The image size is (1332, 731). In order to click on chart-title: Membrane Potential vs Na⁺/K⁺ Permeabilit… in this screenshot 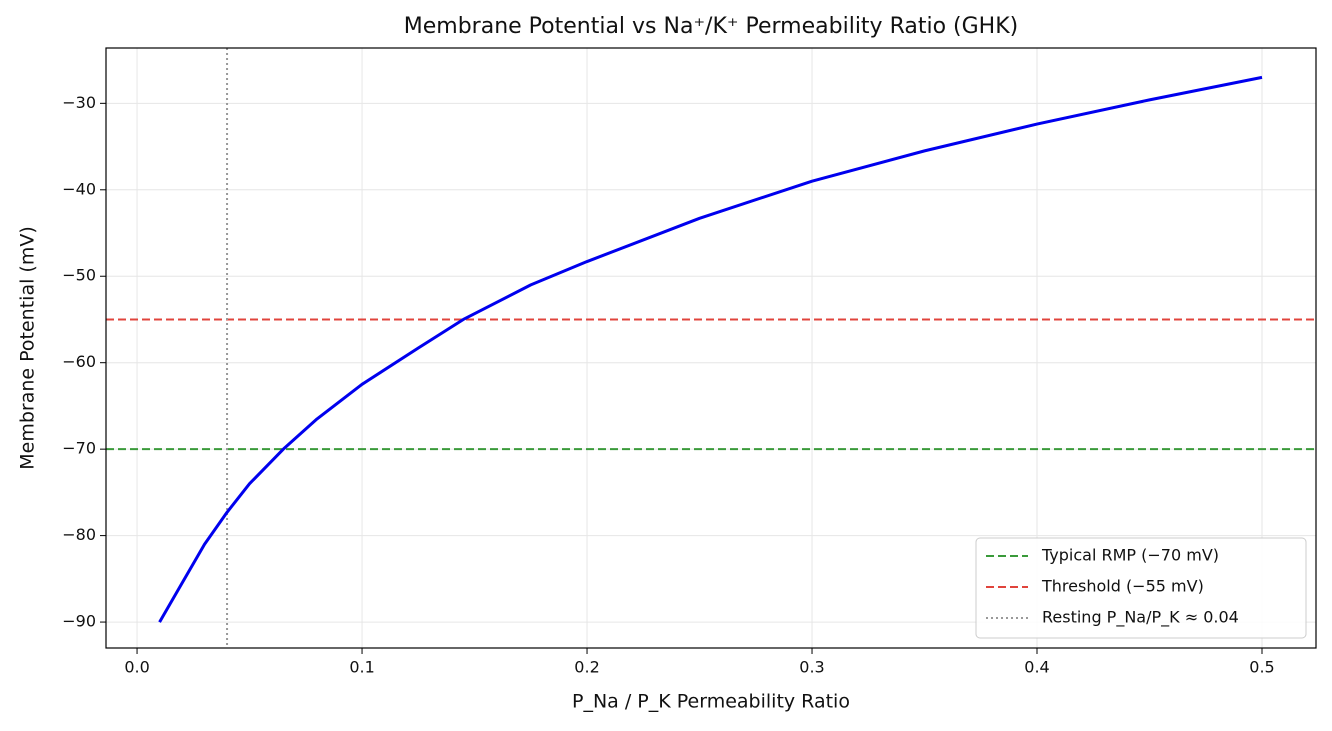, I will do `click(711, 26)`.